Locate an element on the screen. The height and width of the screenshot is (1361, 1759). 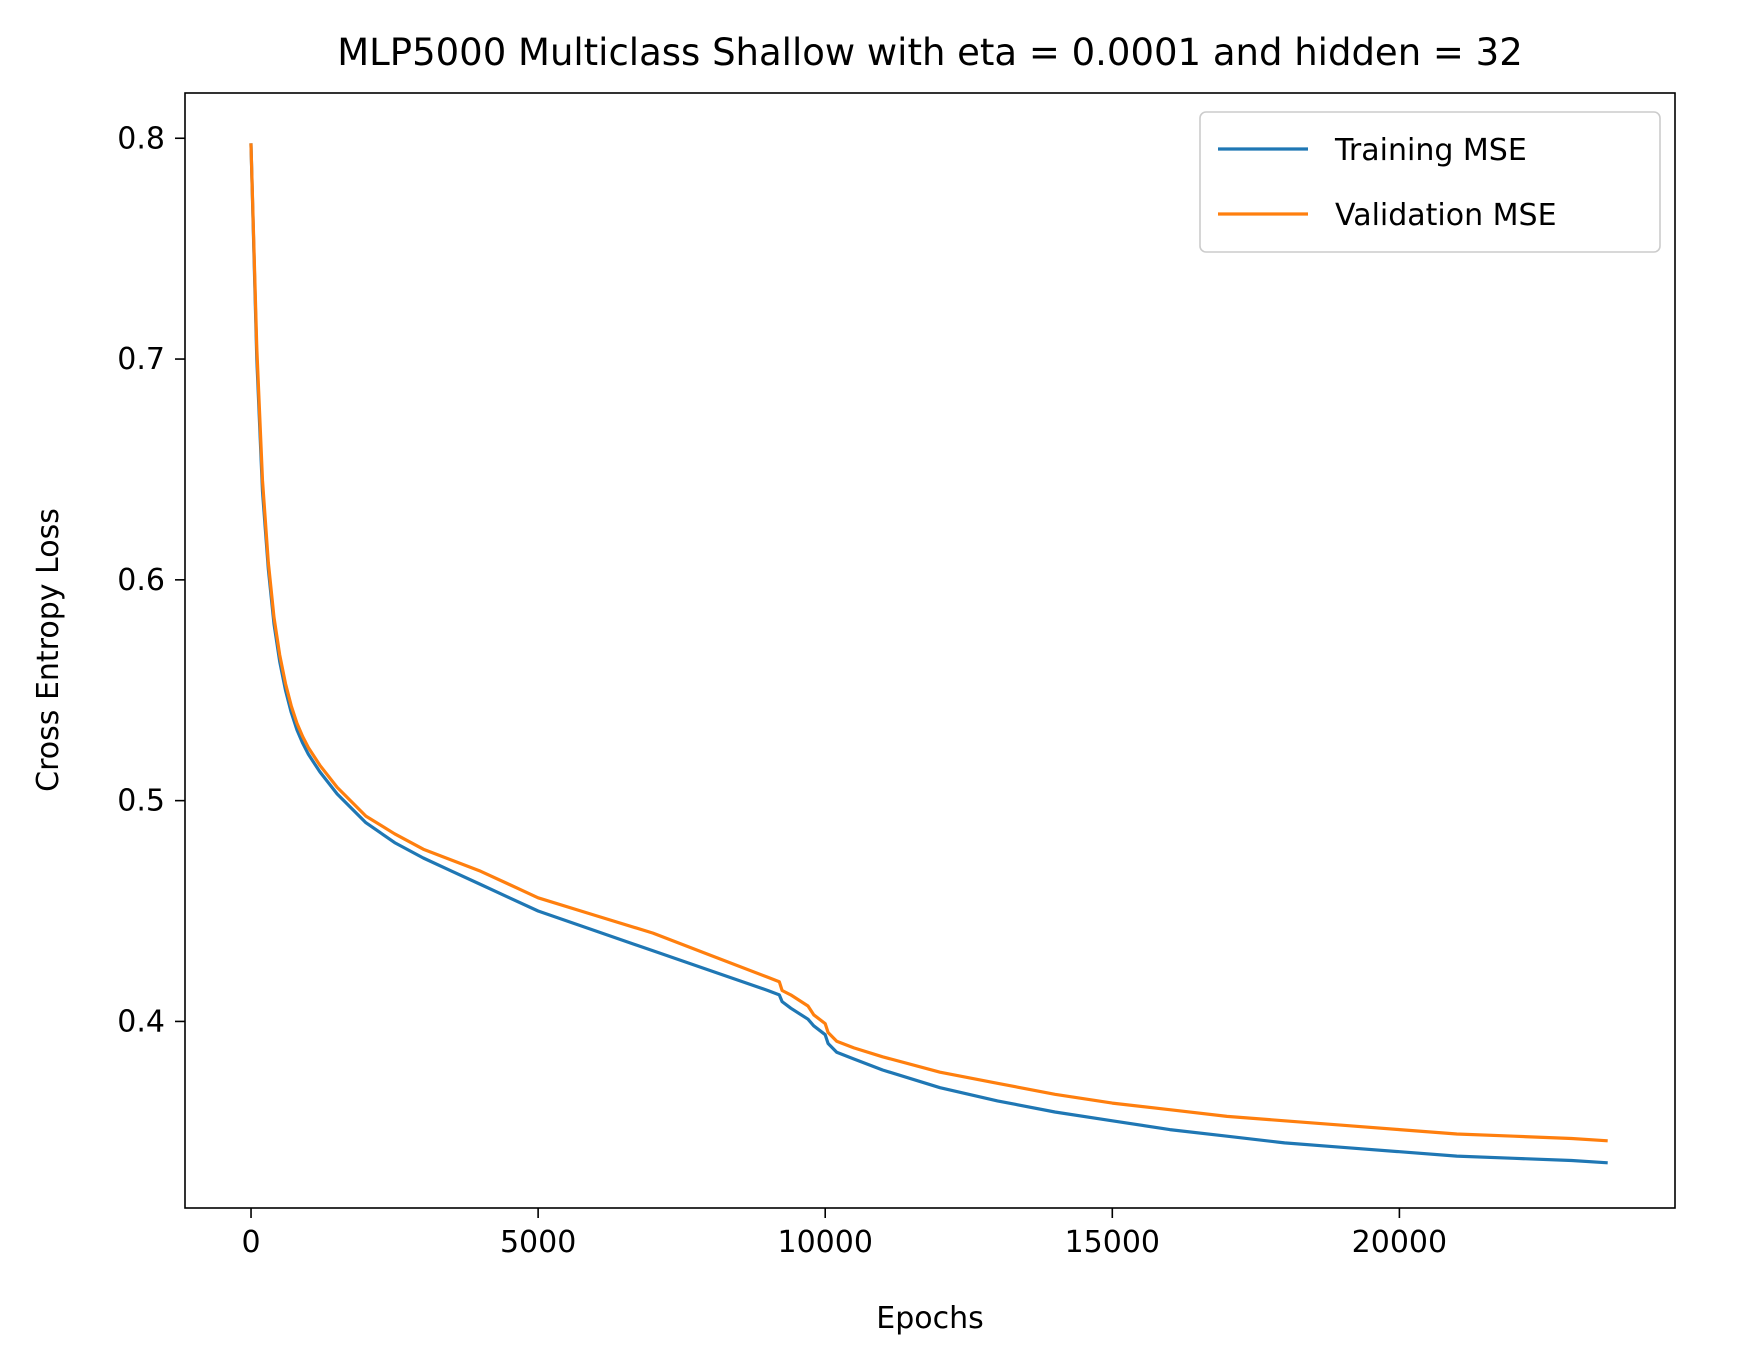
y-tick-label: 0.5 is located at coordinates (141, 801).